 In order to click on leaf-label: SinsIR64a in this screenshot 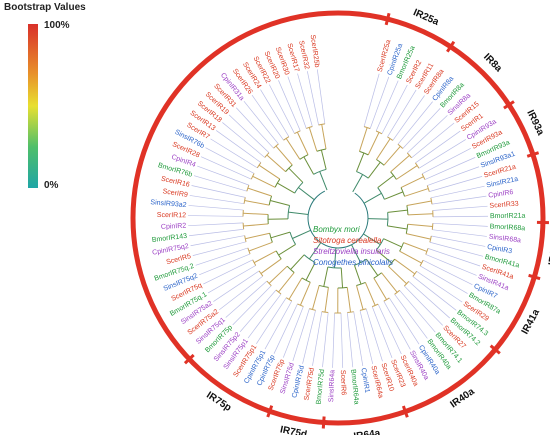, I will do `click(332, 386)`.